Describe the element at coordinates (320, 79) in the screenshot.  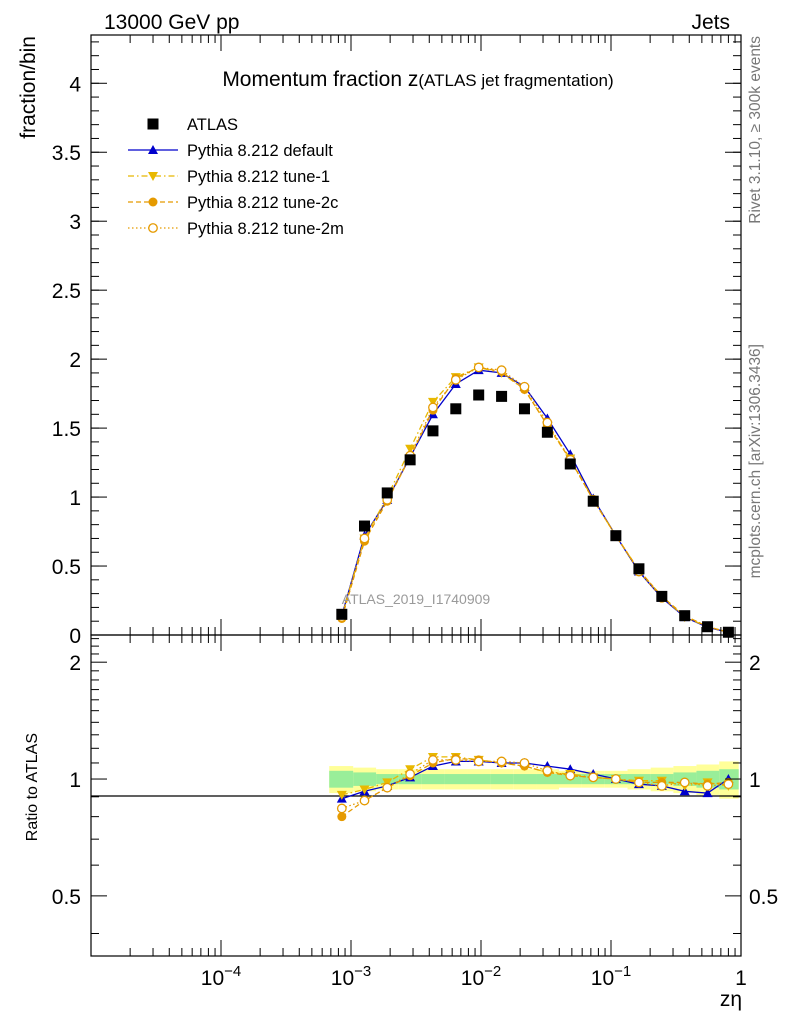
I see `chart-title-main: Momentum fraction z` at that location.